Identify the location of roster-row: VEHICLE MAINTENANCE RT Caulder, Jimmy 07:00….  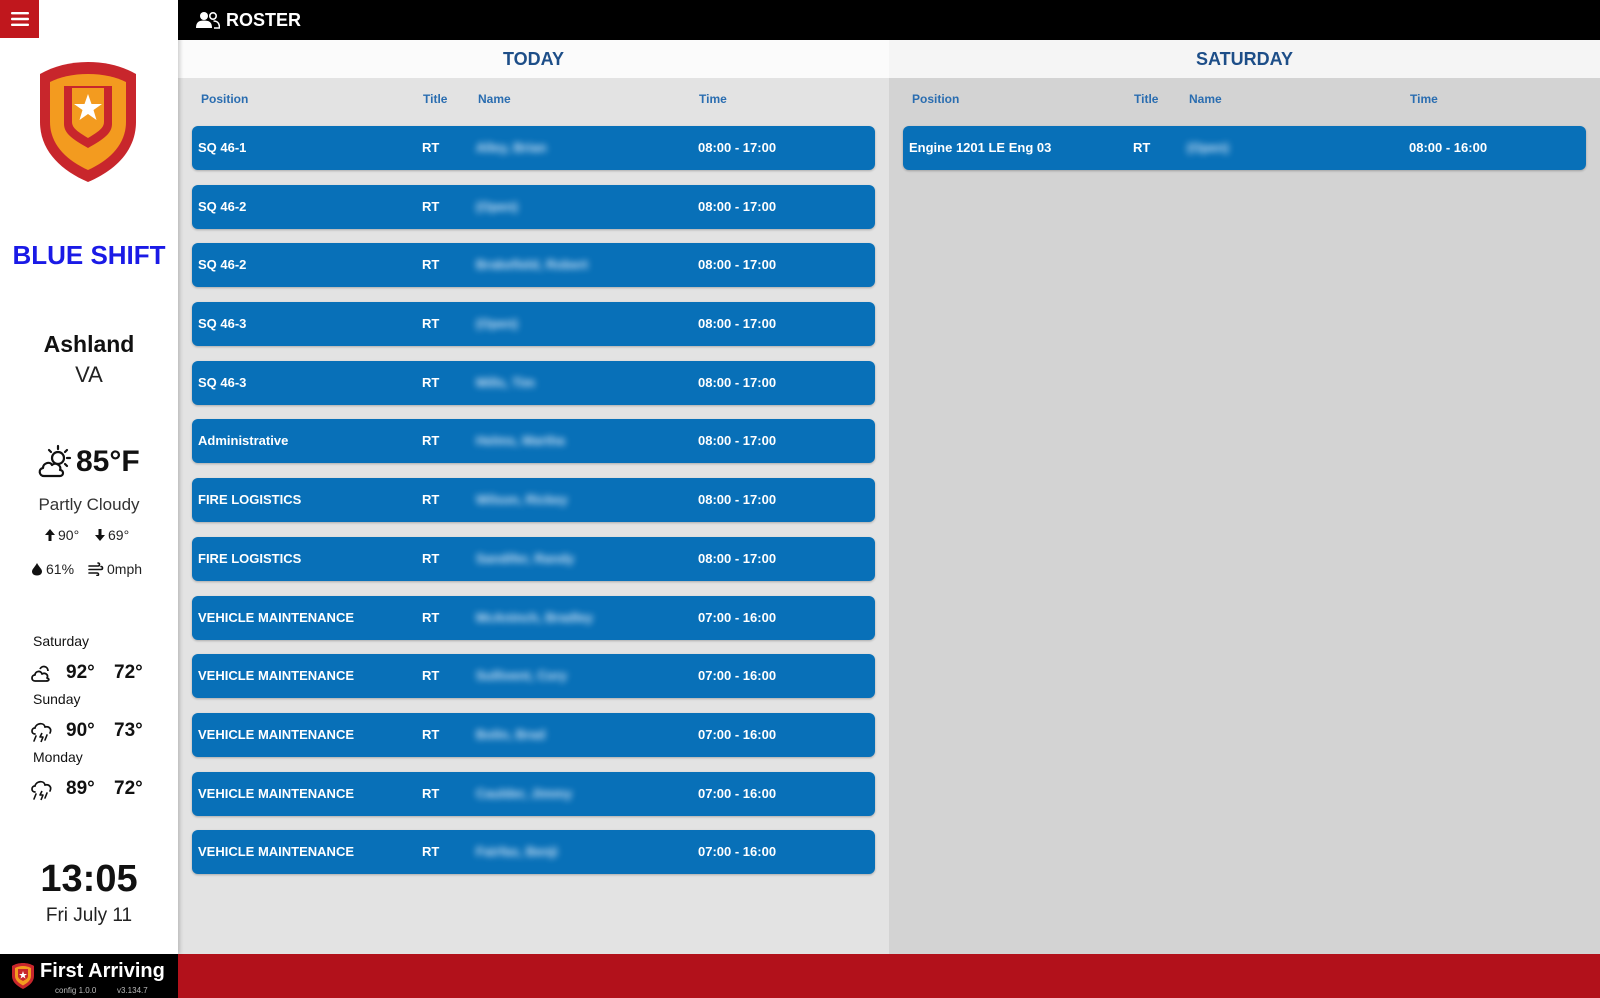
(533, 793).